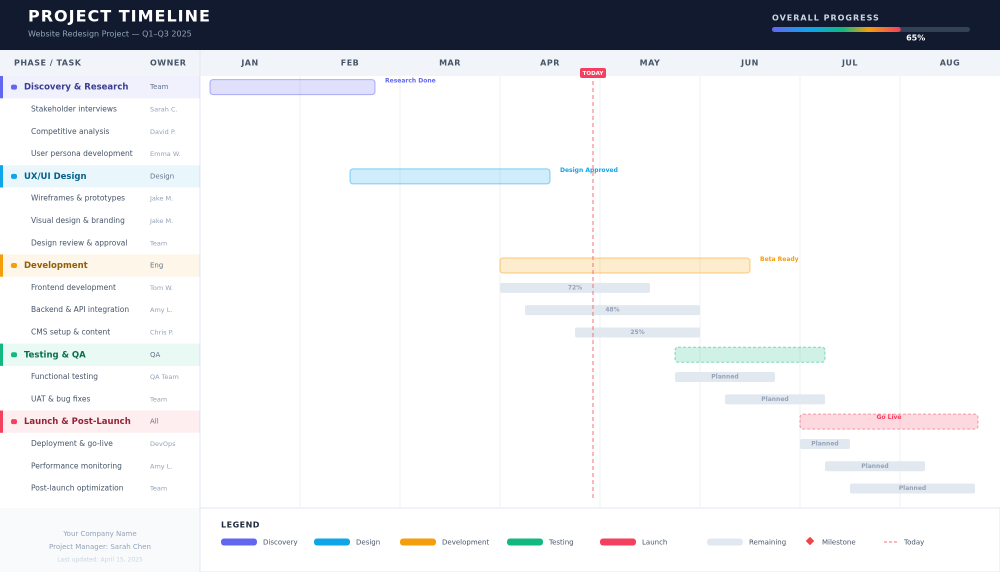 This screenshot has width=1000, height=572. I want to click on phase-name: Discovery & Research, so click(76, 88).